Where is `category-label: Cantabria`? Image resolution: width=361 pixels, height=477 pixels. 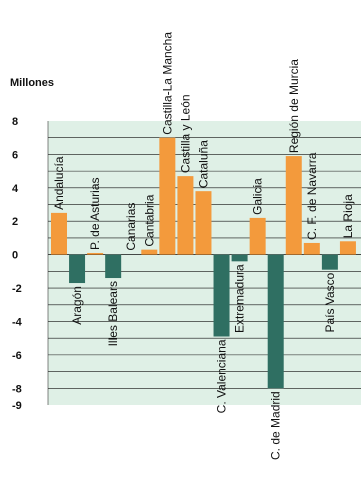
category-label: Cantabria is located at coordinates (149, 220).